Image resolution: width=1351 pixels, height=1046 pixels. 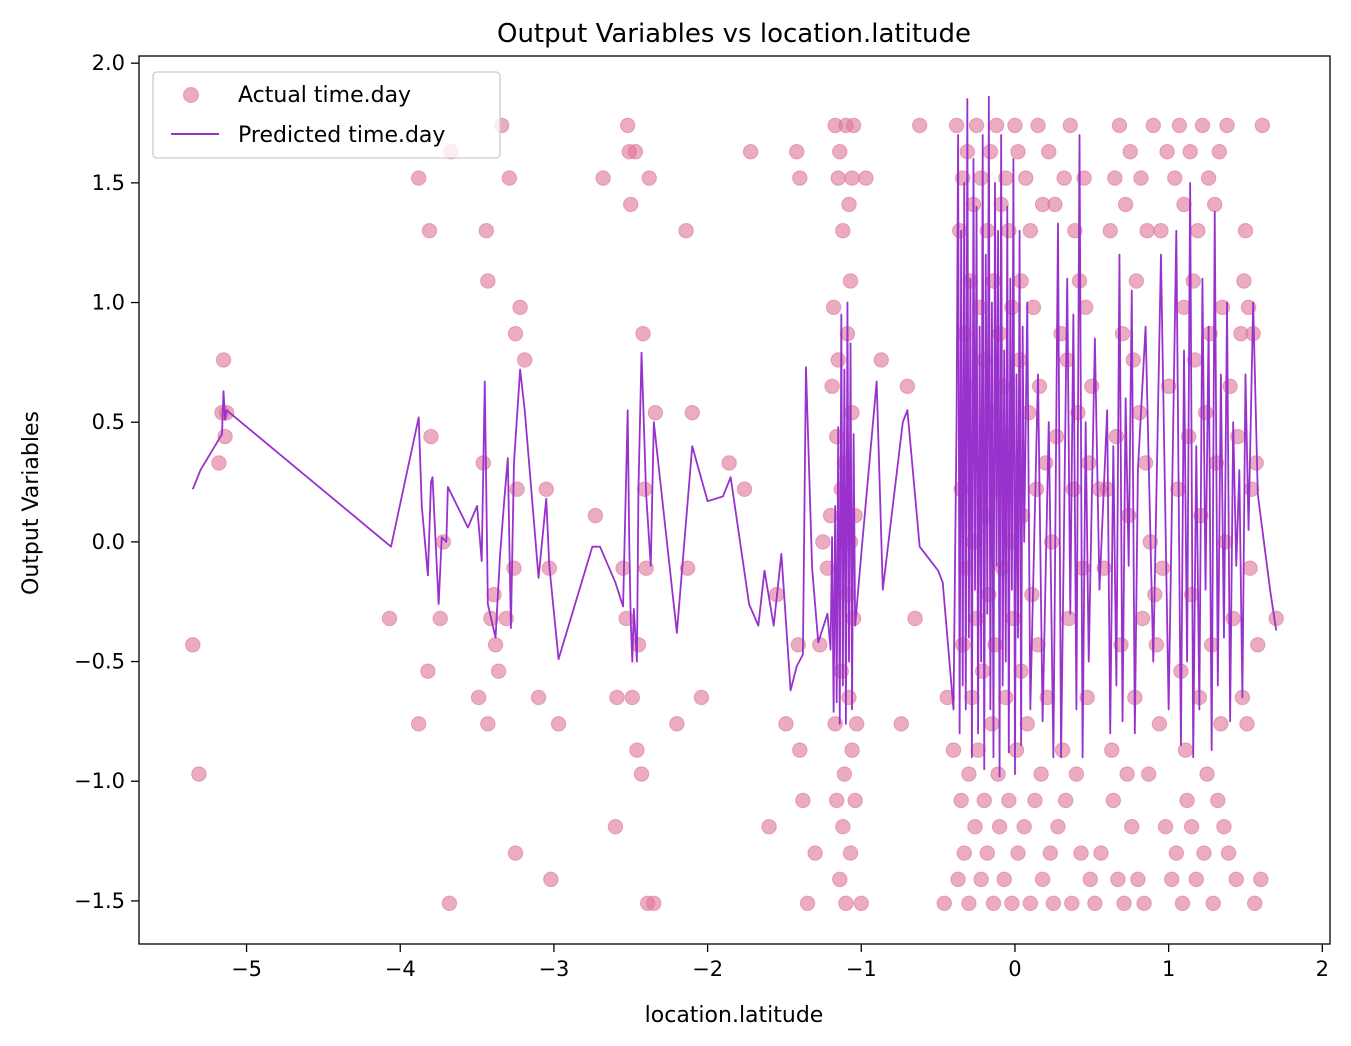 I want to click on y-tick-label: −0.5, so click(x=99, y=662).